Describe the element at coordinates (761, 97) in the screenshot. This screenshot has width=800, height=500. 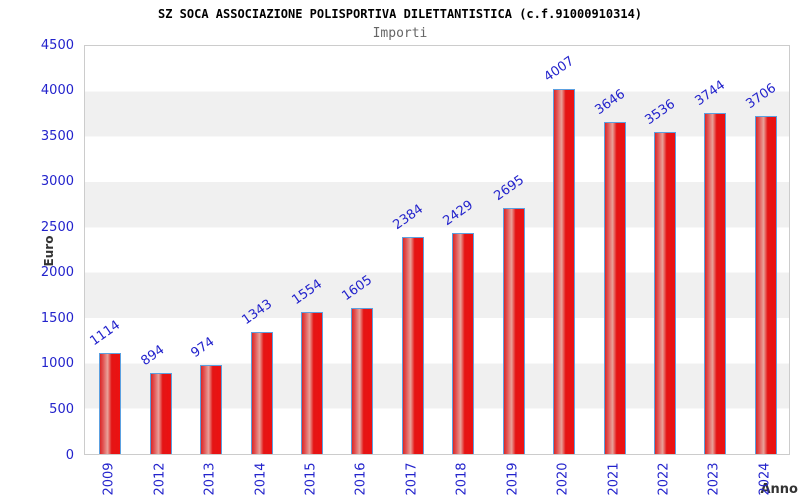
I see `bar-value-label: 3706` at that location.